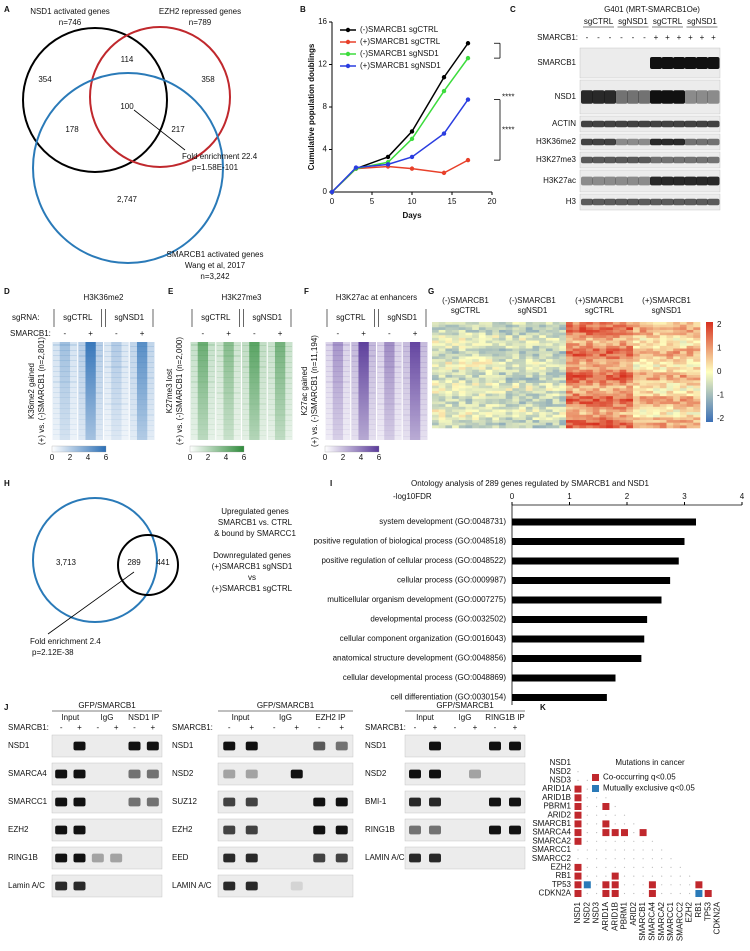 The image size is (750, 951). Describe the element at coordinates (285, 717) in the screenshot. I see `group-label: IgG` at that location.